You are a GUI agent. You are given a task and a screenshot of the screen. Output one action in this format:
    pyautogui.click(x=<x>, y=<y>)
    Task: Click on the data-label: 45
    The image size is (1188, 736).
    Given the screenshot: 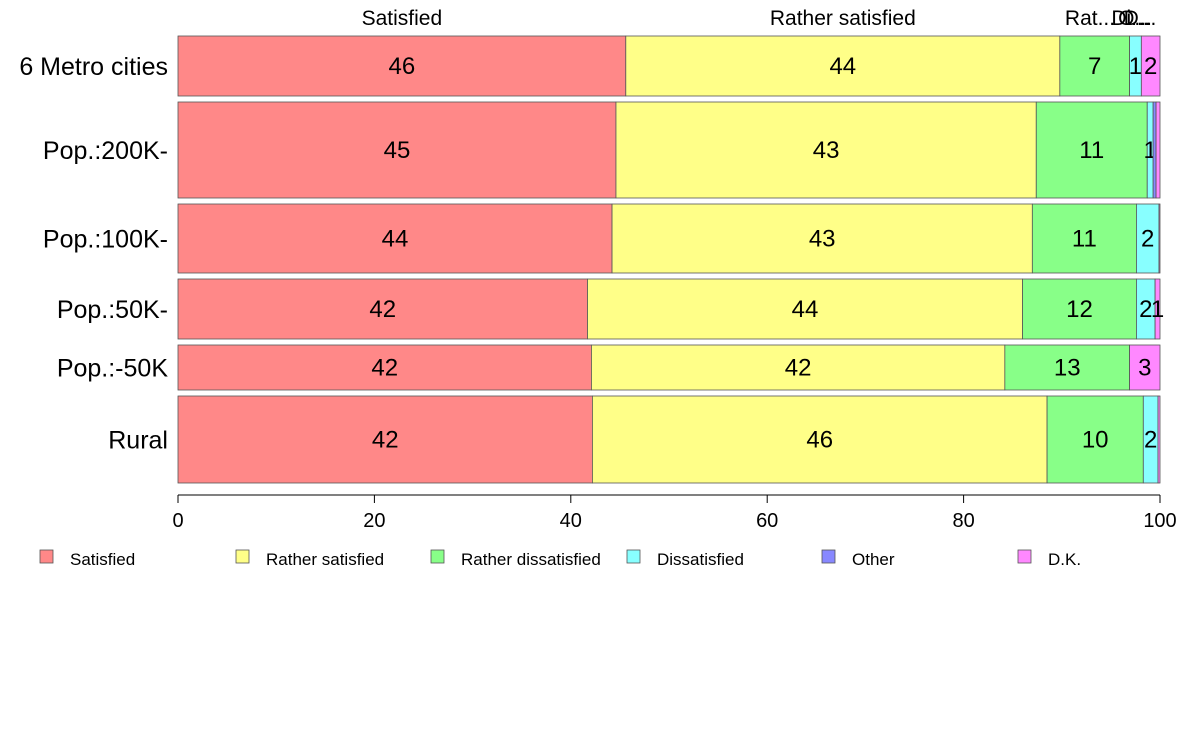 What is the action you would take?
    pyautogui.click(x=397, y=150)
    